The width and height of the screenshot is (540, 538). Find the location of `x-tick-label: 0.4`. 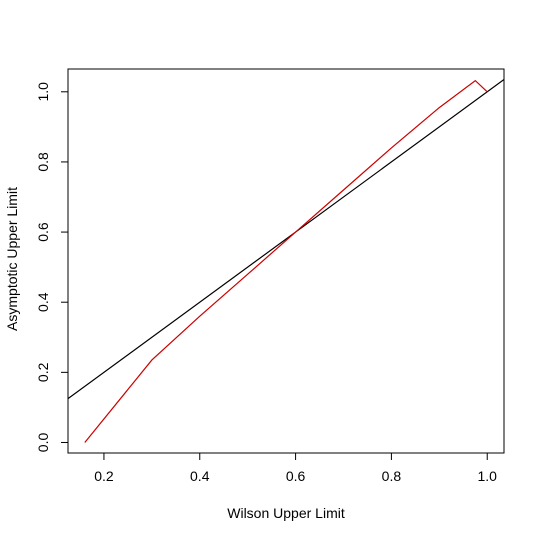

x-tick-label: 0.4 is located at coordinates (200, 476).